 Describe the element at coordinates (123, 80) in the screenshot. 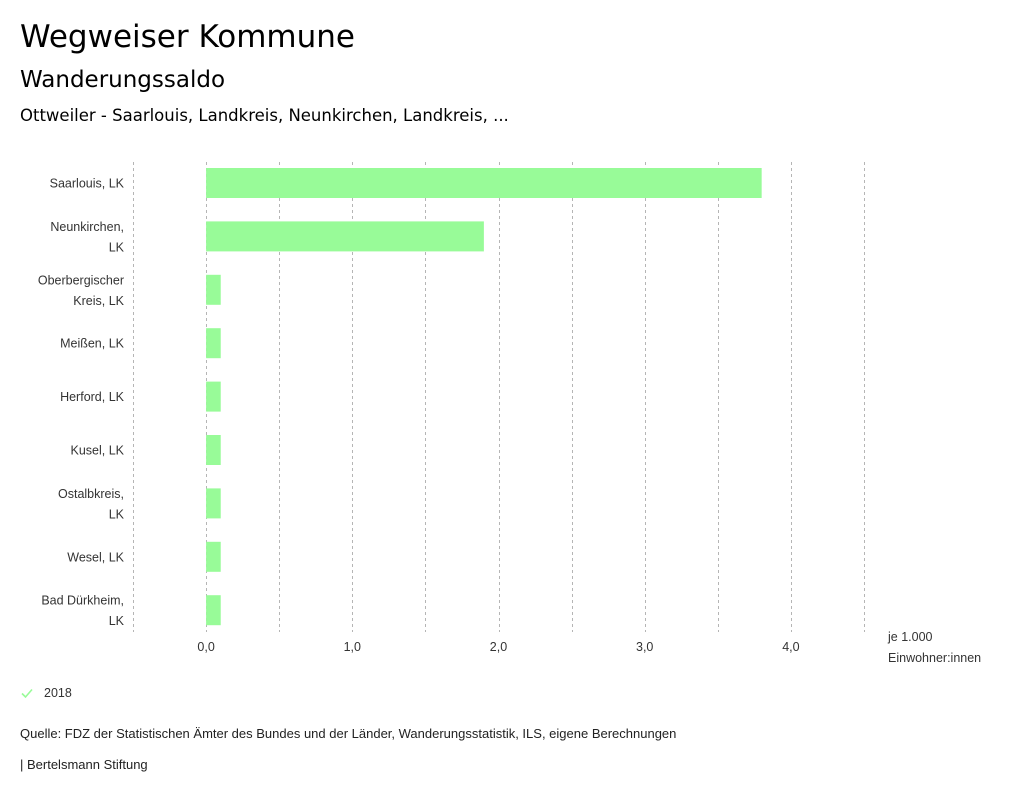

I see `chart-subtitle: Wanderungssaldo` at that location.